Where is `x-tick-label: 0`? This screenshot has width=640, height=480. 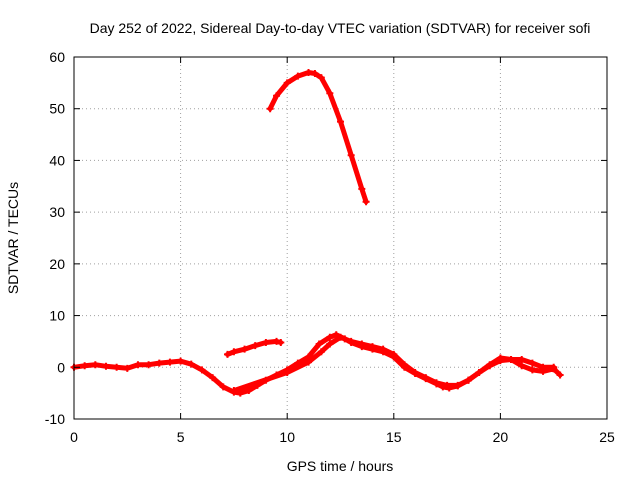 x-tick-label: 0 is located at coordinates (74, 437).